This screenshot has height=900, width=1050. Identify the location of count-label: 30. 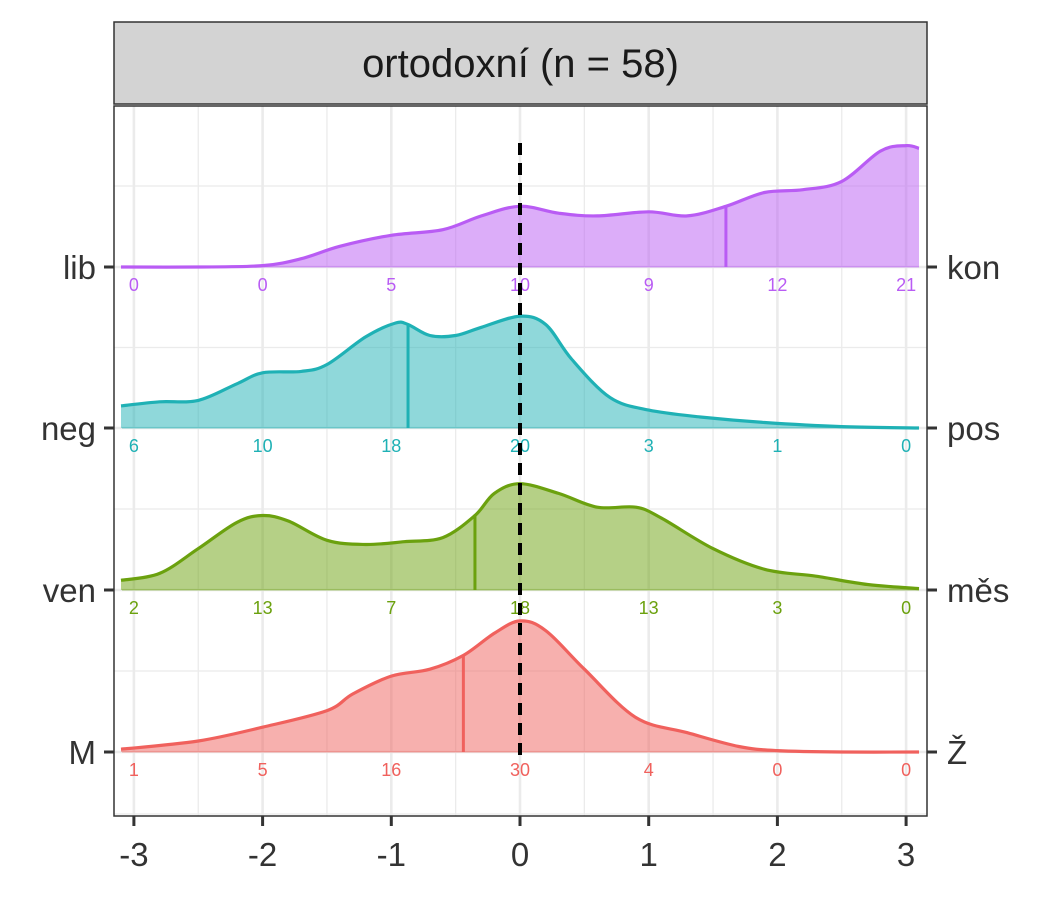
(520, 770).